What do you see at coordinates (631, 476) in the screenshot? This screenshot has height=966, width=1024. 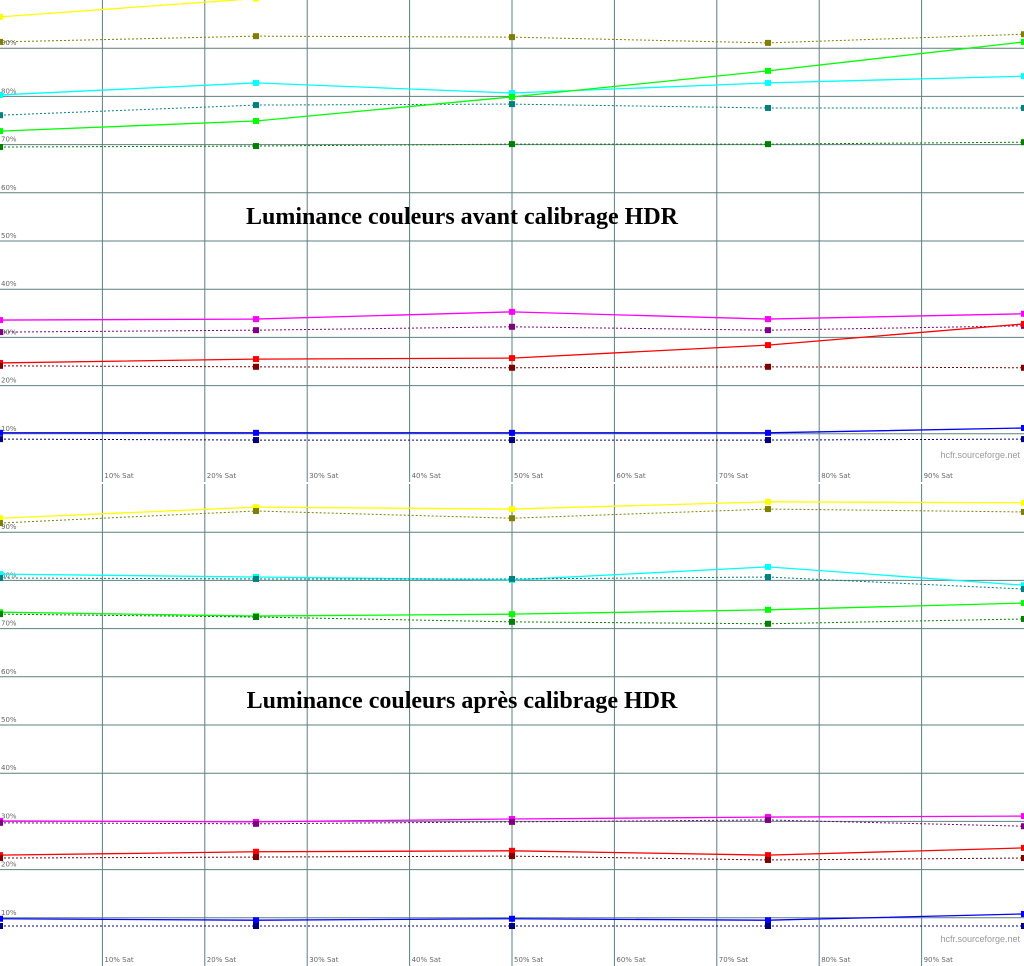 I see `x-tick-label: 60% Sat` at bounding box center [631, 476].